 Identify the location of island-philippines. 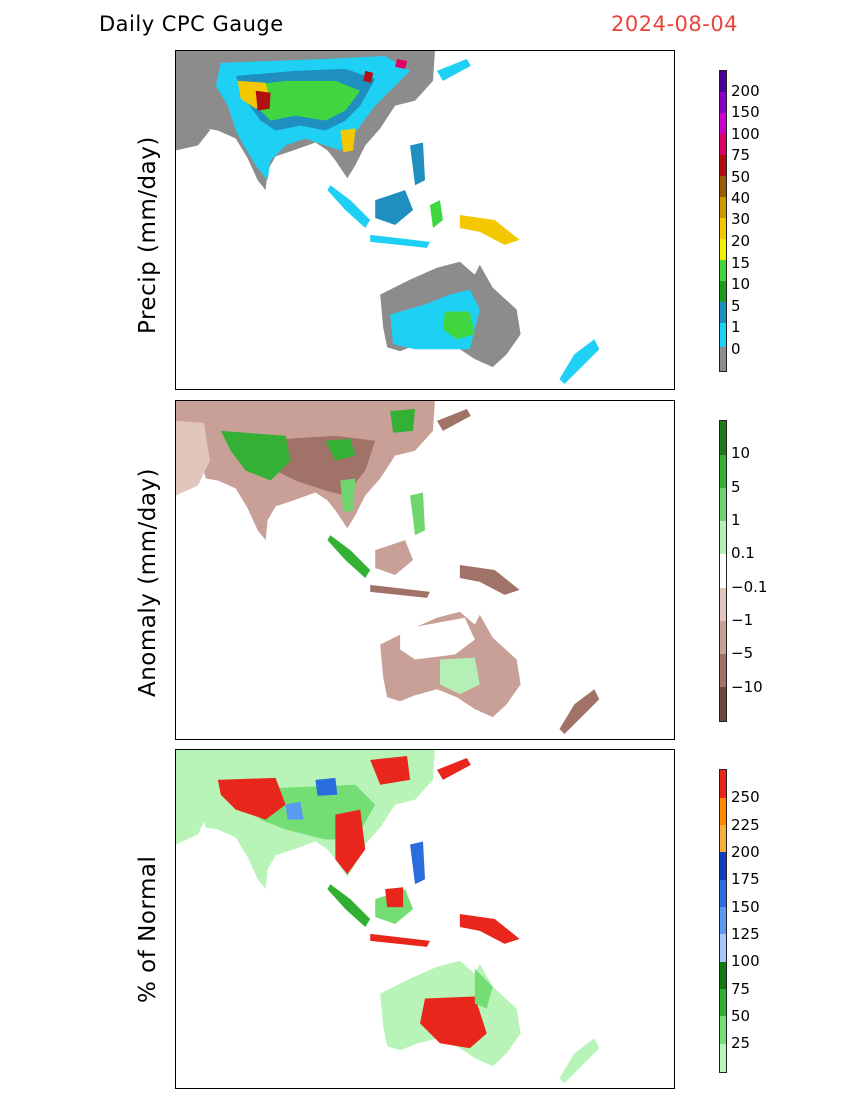
(417, 164).